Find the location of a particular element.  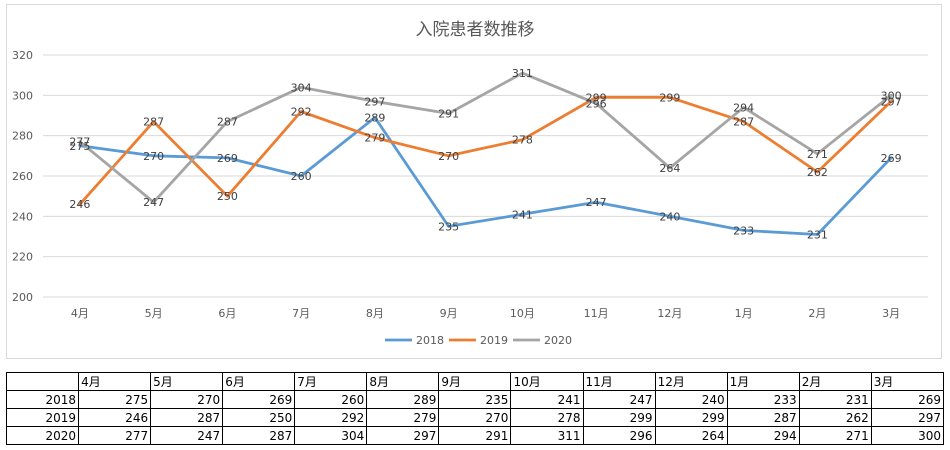

x-tick-label: 8月 is located at coordinates (375, 313).